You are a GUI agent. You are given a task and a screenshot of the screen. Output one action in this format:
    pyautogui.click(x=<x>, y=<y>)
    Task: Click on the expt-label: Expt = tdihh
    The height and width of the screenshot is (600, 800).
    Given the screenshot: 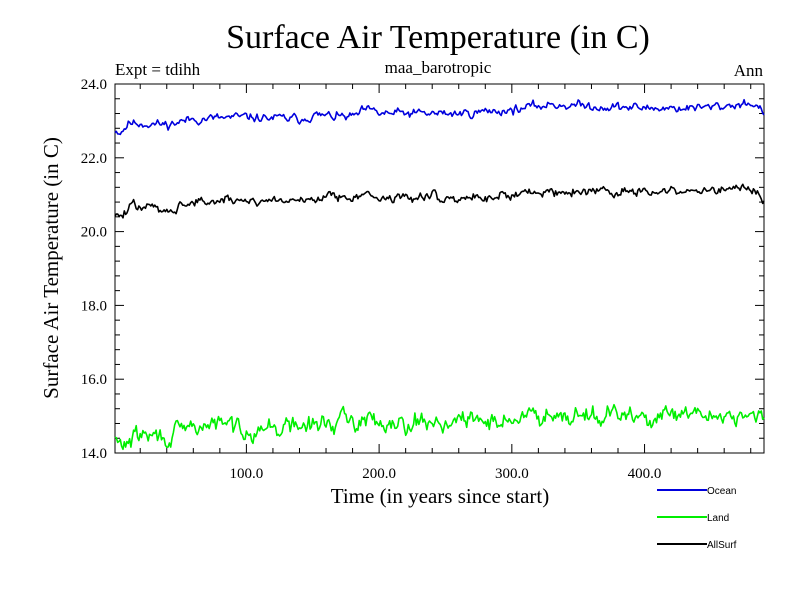 What is the action you would take?
    pyautogui.click(x=158, y=69)
    